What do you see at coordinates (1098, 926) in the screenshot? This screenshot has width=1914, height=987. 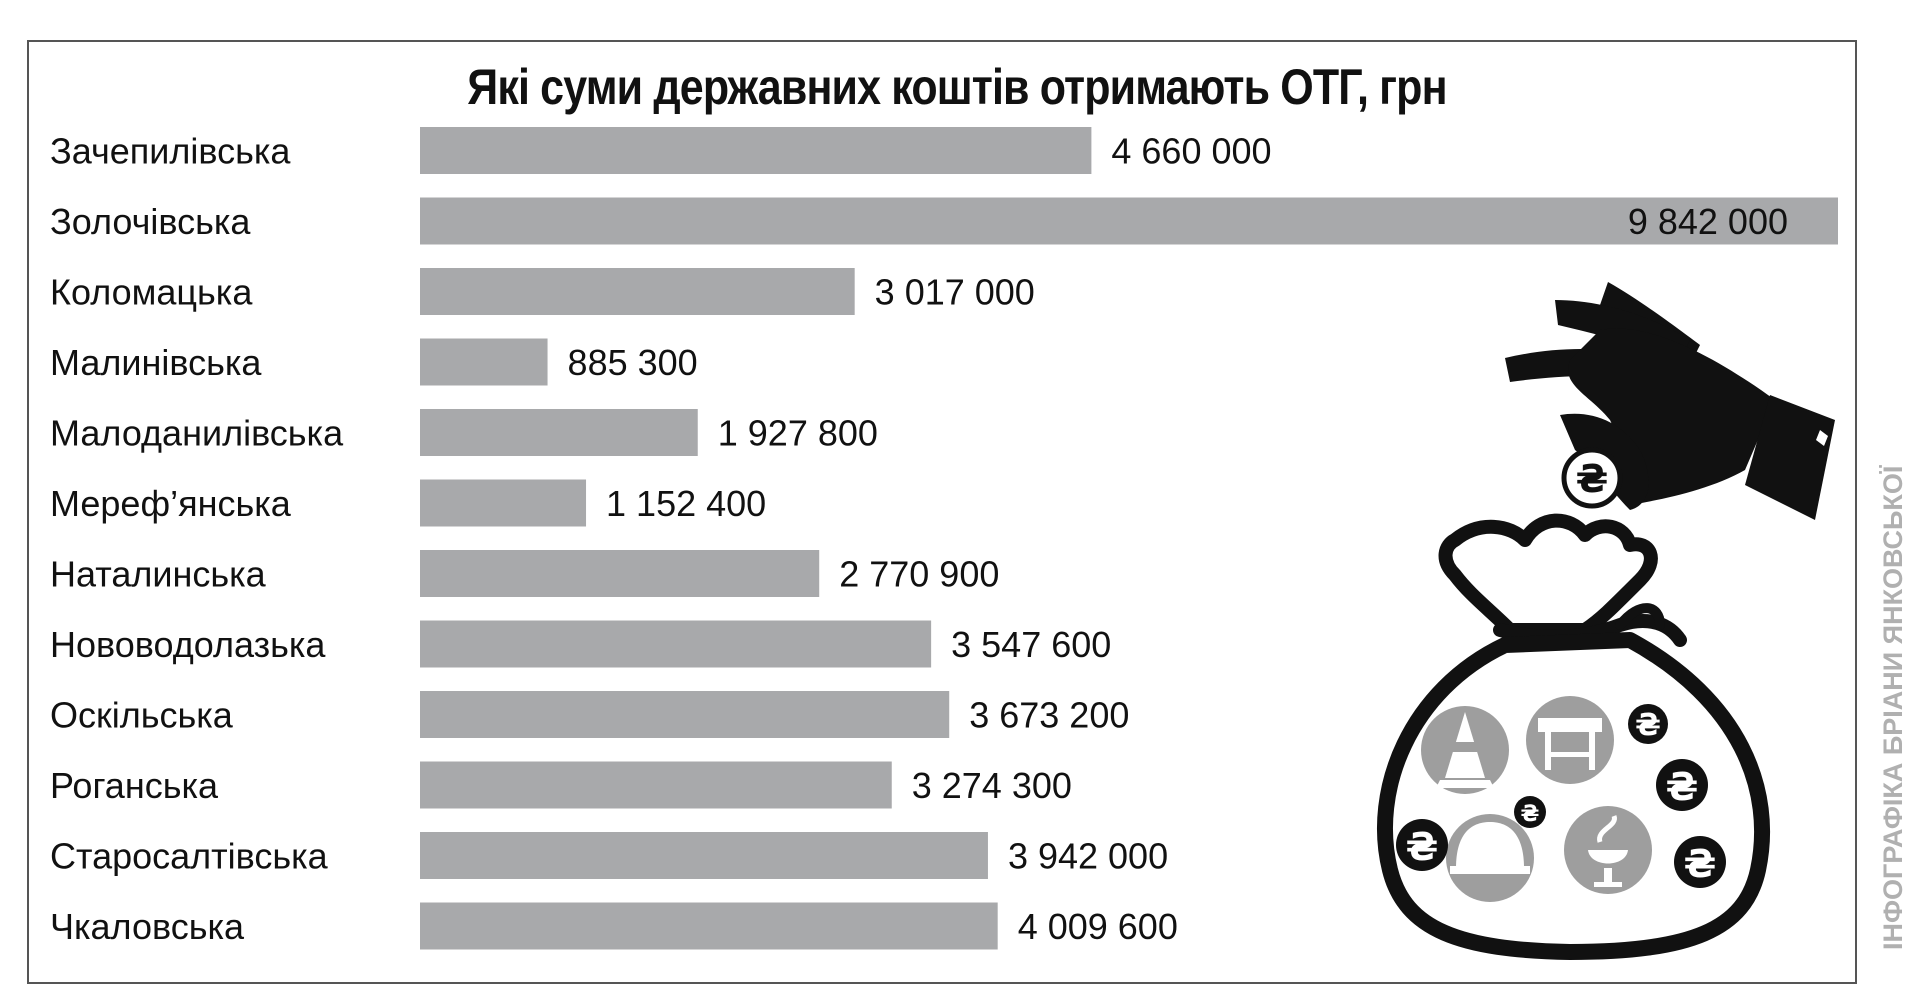 I see `value-label: 4 009 600` at bounding box center [1098, 926].